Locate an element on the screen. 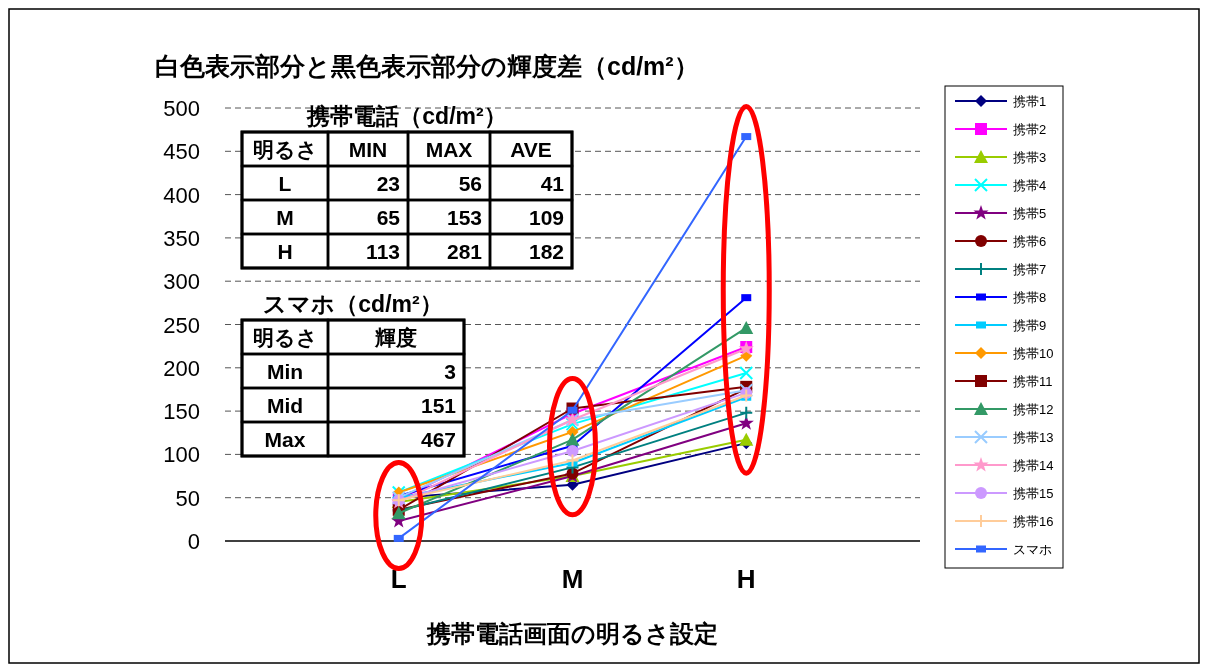  legend-label: 携帯12 is located at coordinates (1033, 409).